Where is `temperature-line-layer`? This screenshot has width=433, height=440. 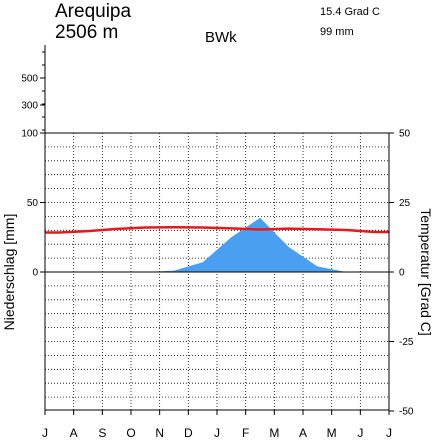 temperature-line-layer is located at coordinates (217, 229).